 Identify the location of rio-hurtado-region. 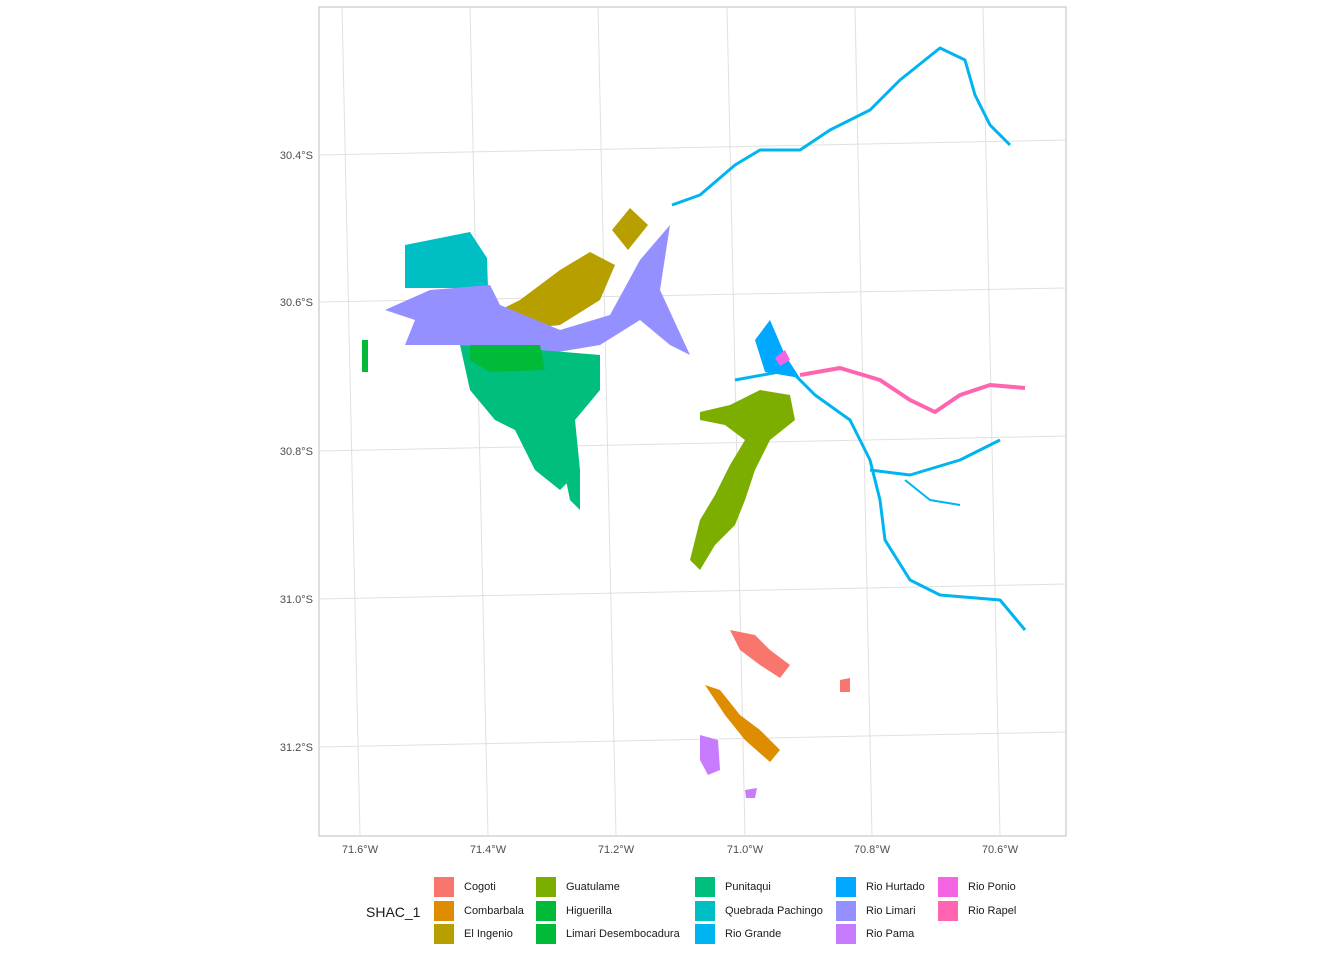
(777, 349).